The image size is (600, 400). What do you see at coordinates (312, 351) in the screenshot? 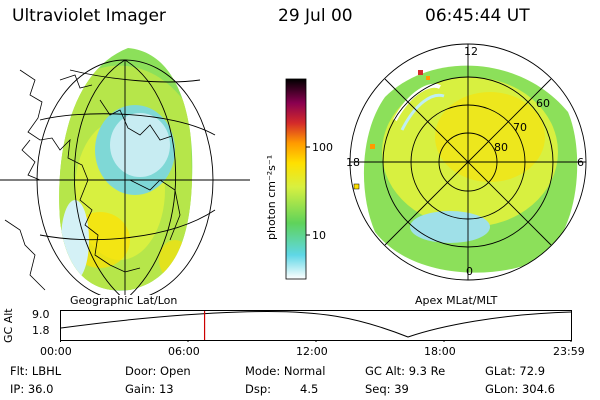
I see `gcalt-xtick-1200: 12:00` at bounding box center [312, 351].